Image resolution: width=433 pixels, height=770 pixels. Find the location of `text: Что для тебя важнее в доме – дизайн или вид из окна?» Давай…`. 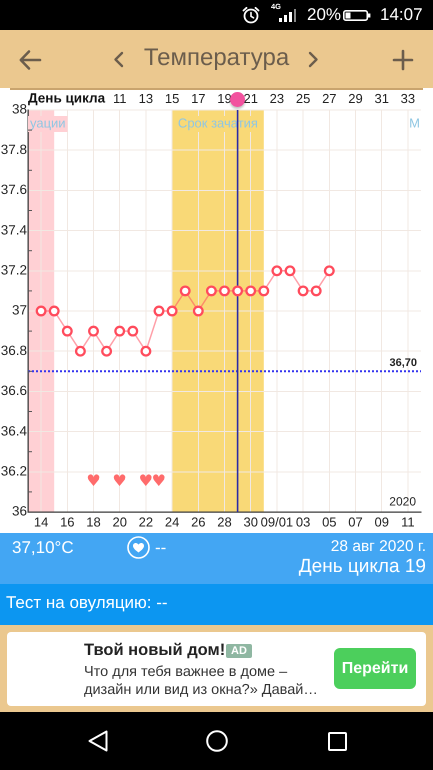

text: Что для тебя важнее в доме – дизайн или вид из окна?» Давай… is located at coordinates (201, 681).